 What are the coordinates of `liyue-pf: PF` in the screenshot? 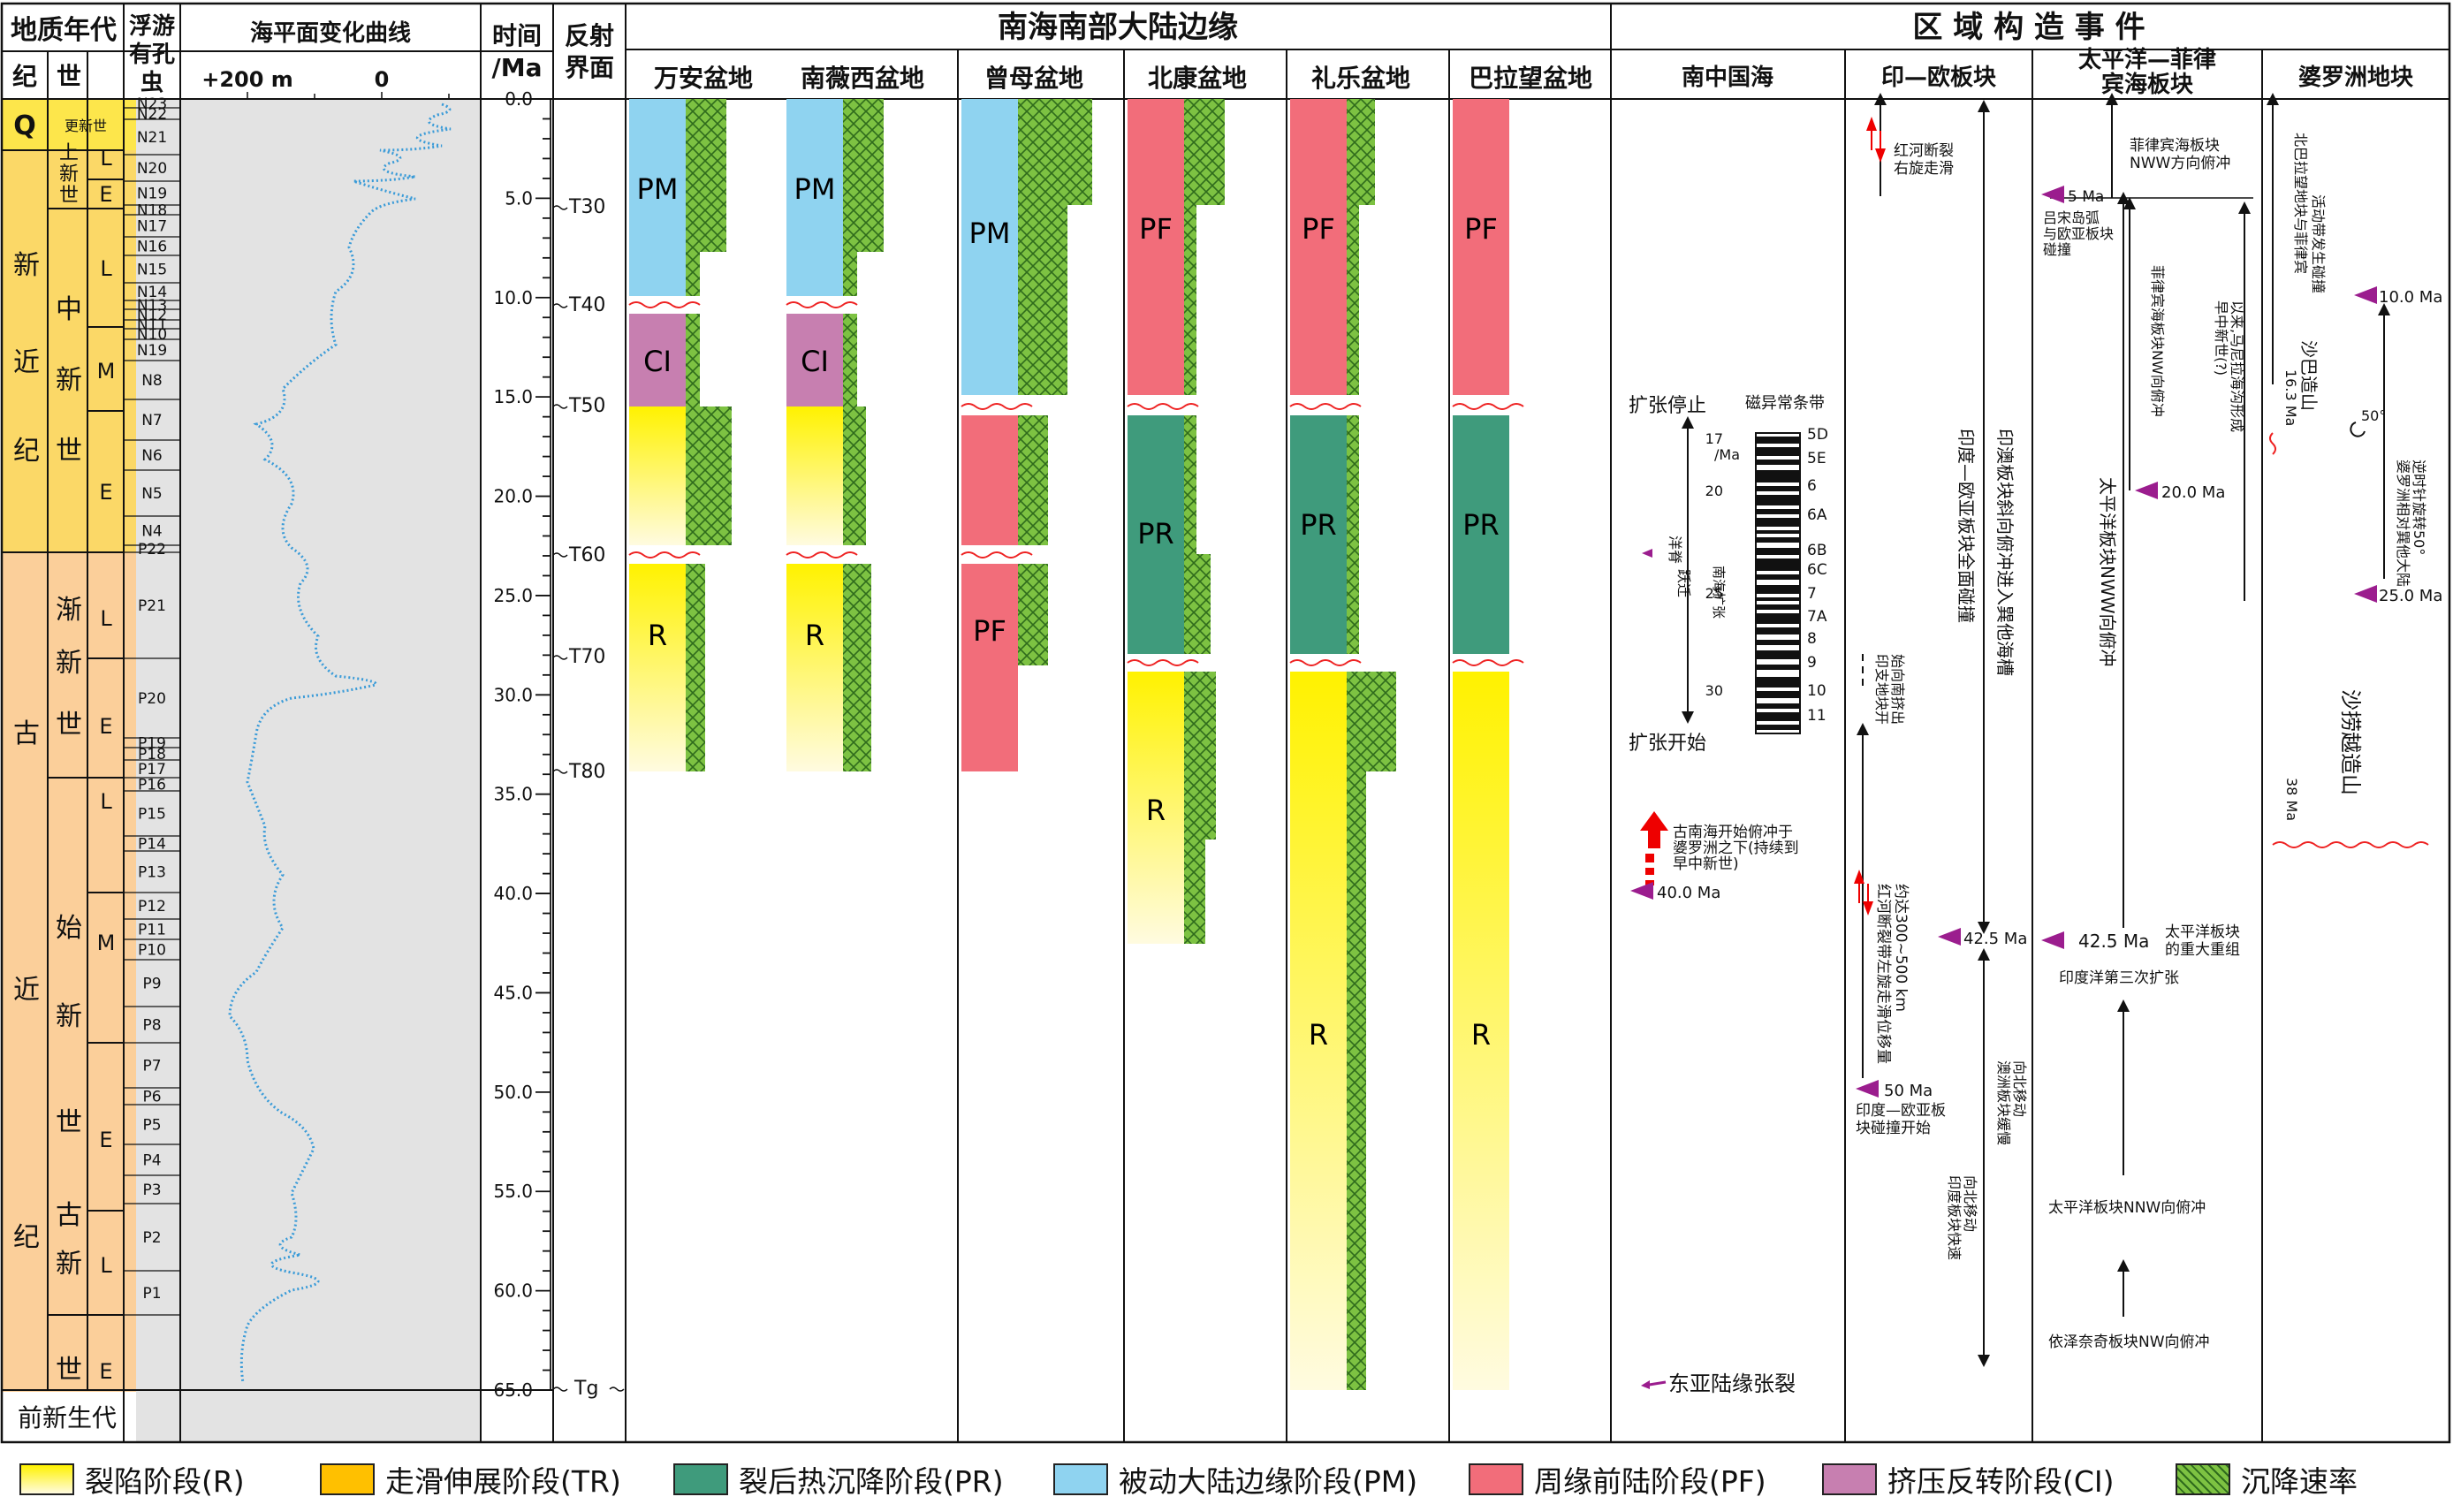 It's located at (1318, 229).